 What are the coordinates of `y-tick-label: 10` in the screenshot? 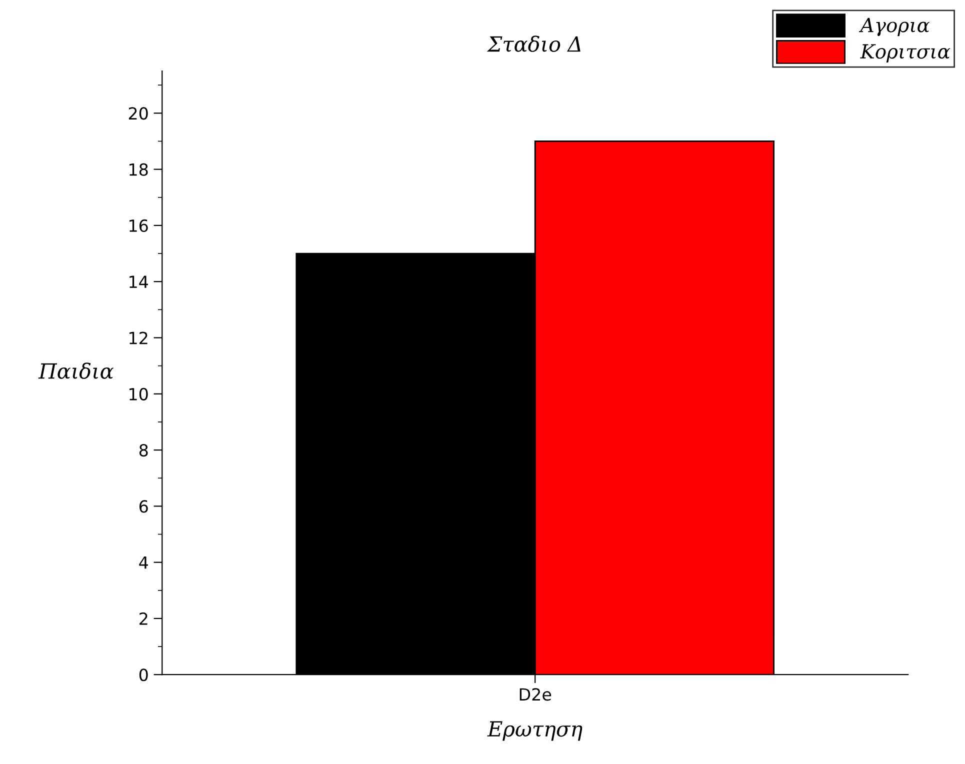 It's located at (139, 394).